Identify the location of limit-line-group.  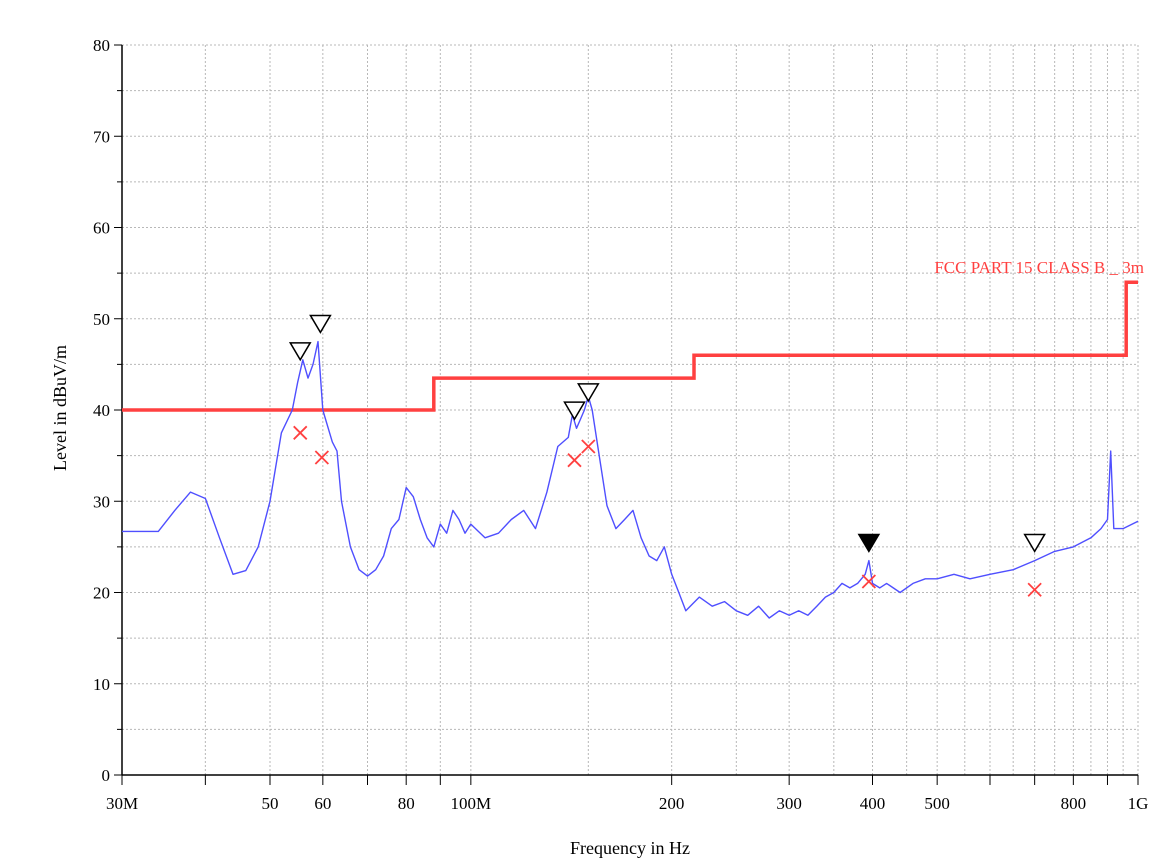
(630, 346).